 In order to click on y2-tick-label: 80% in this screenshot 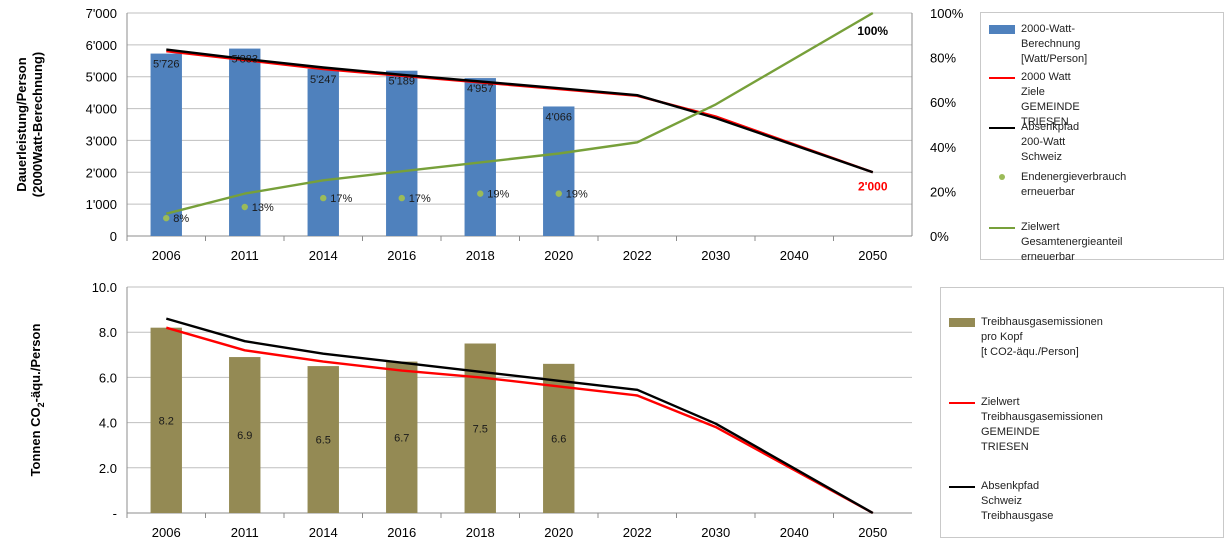, I will do `click(943, 58)`.